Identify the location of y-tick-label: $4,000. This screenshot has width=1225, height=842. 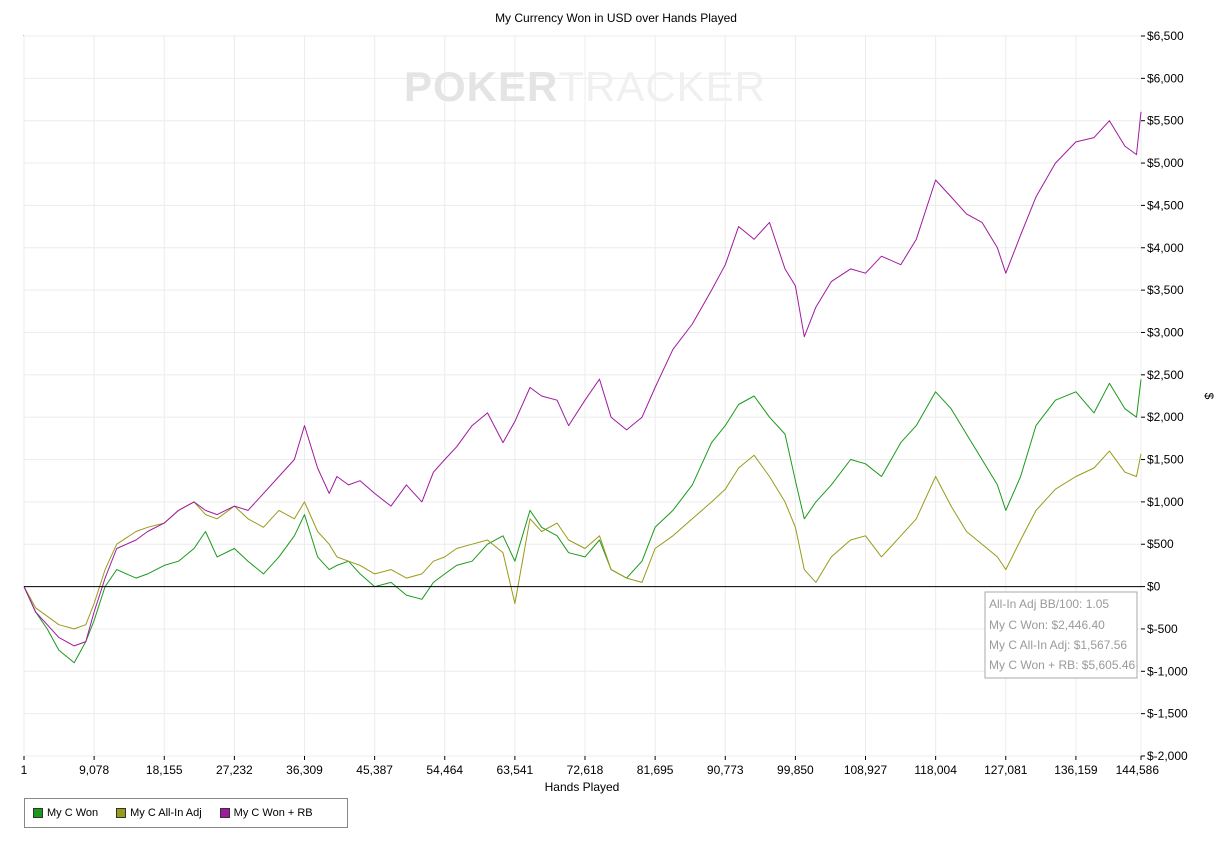
(1165, 248).